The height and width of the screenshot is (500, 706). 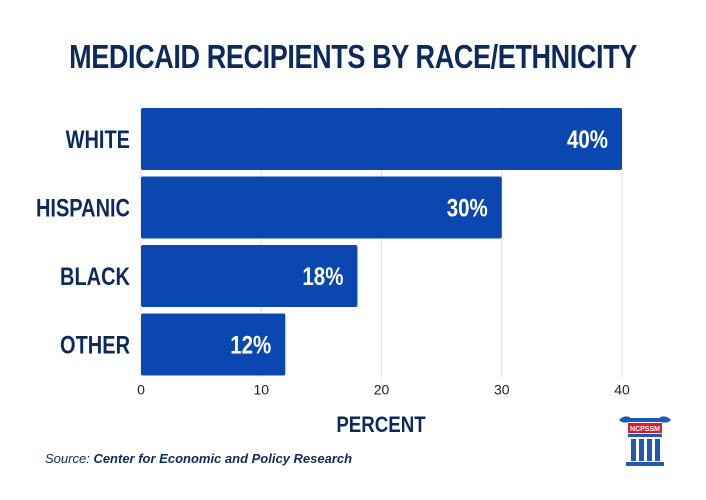 I want to click on column-pillar-icon, so click(x=645, y=441).